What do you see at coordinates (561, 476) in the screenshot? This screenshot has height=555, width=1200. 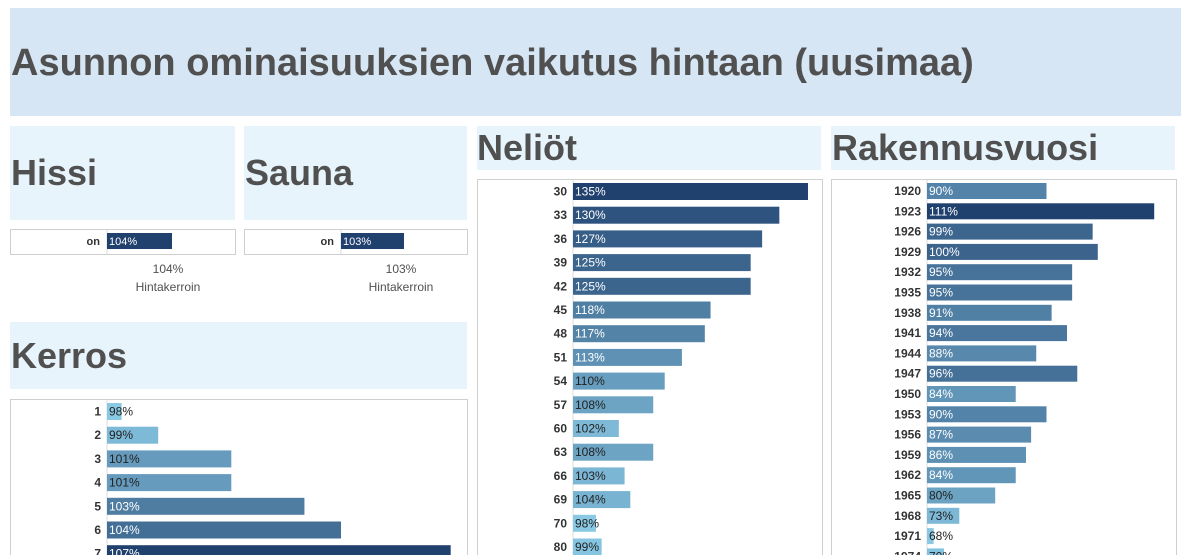 I see `neliot-category-label: 66` at bounding box center [561, 476].